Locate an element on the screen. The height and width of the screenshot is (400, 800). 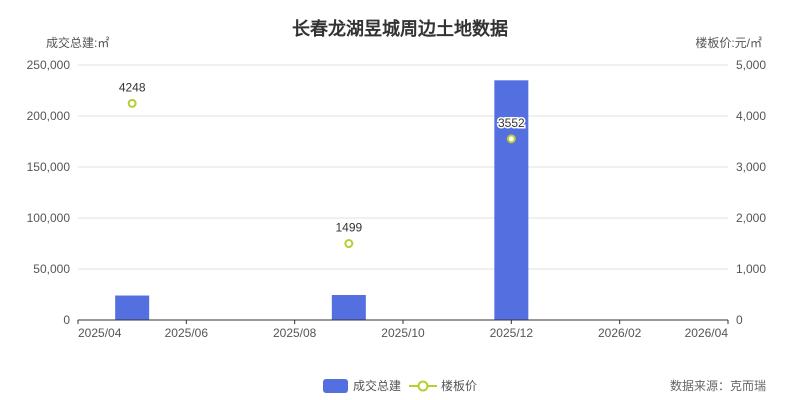
x-tick-label: 2025/04 is located at coordinates (100, 333).